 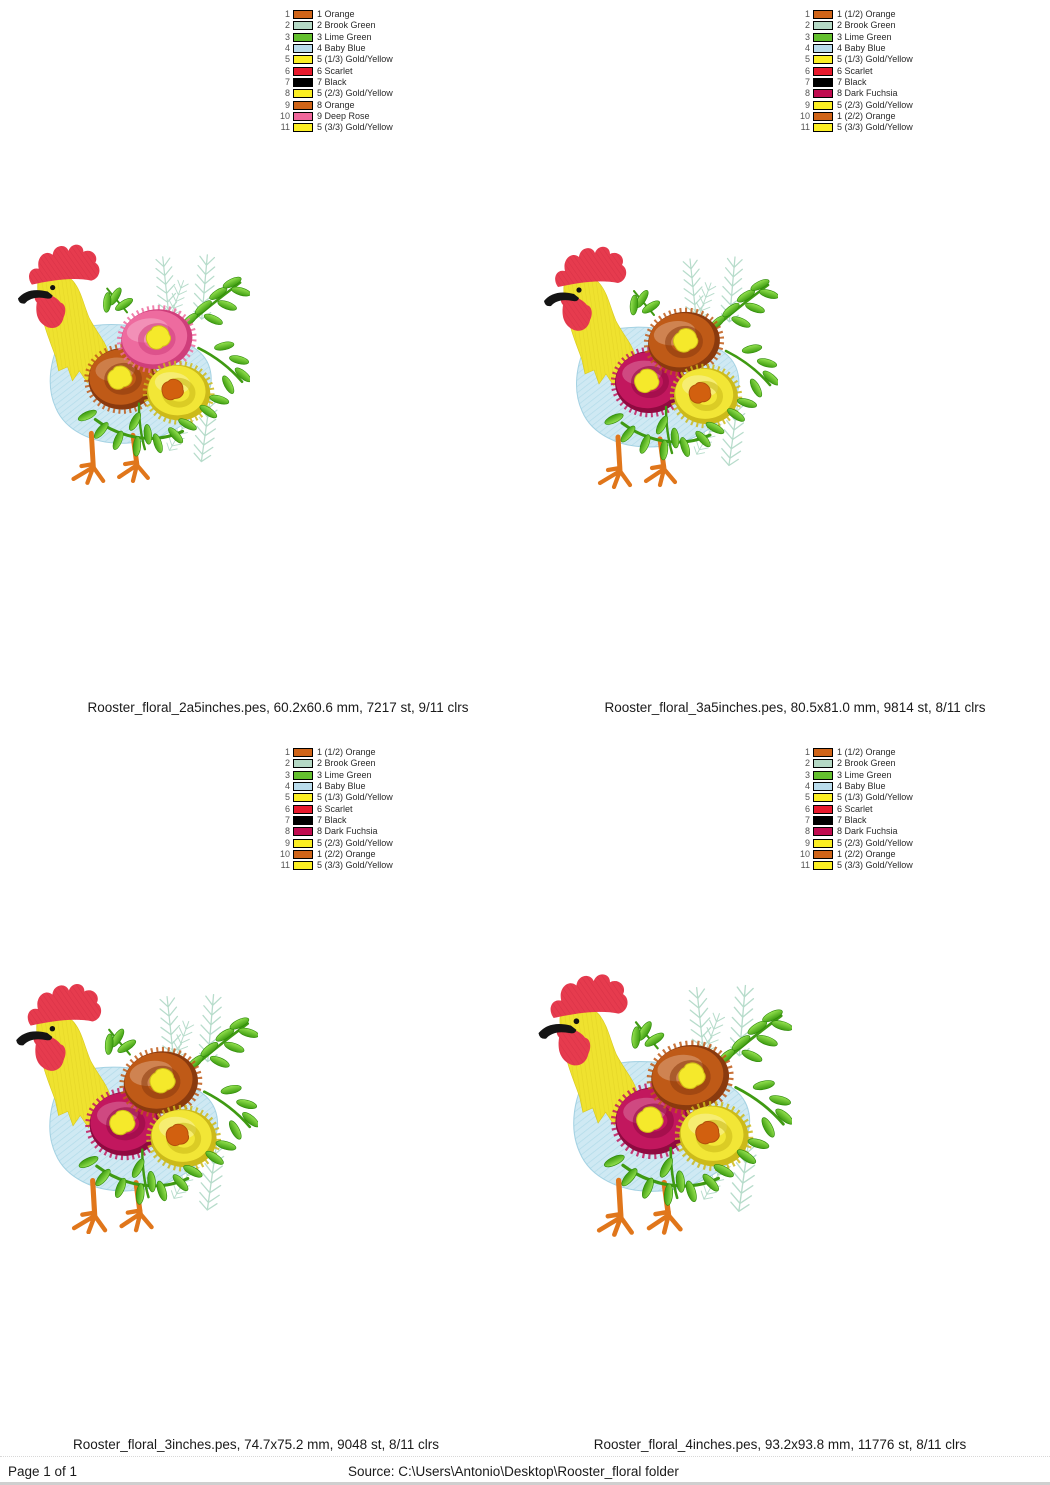 I want to click on legend-row: 1 1 (1/2) Orange, so click(x=907, y=14).